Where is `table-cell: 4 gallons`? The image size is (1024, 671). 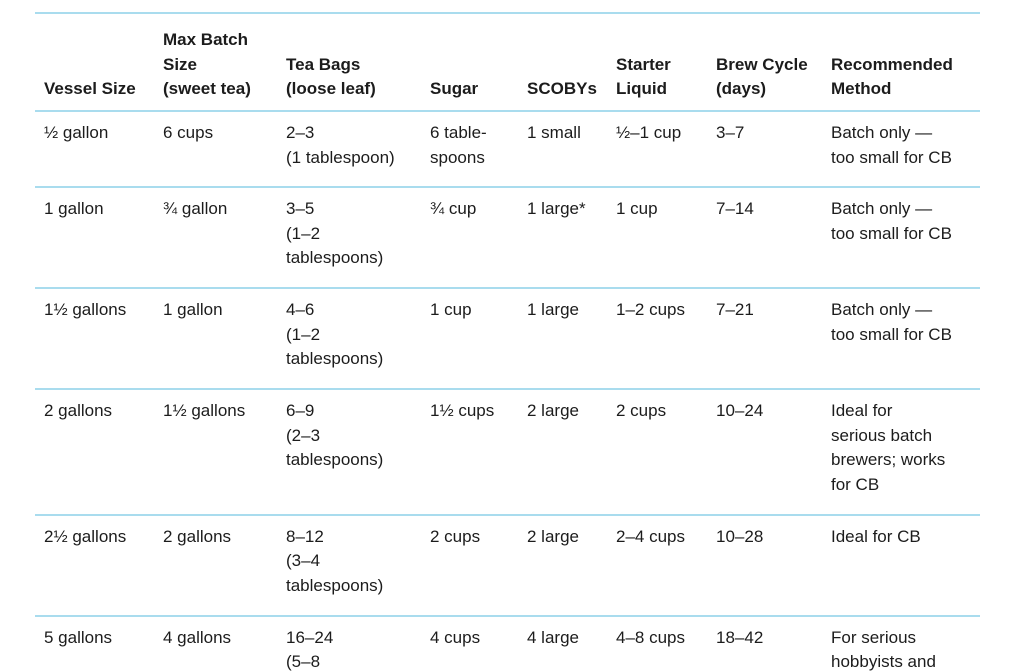 table-cell: 4 gallons is located at coordinates (197, 637).